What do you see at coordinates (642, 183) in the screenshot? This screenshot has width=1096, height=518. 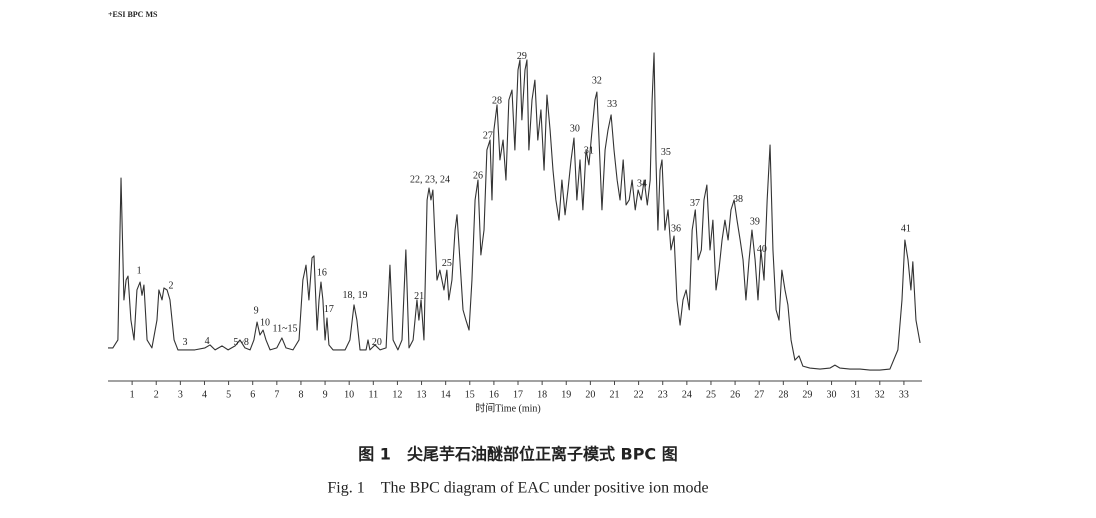 I see `peak-label: 34` at bounding box center [642, 183].